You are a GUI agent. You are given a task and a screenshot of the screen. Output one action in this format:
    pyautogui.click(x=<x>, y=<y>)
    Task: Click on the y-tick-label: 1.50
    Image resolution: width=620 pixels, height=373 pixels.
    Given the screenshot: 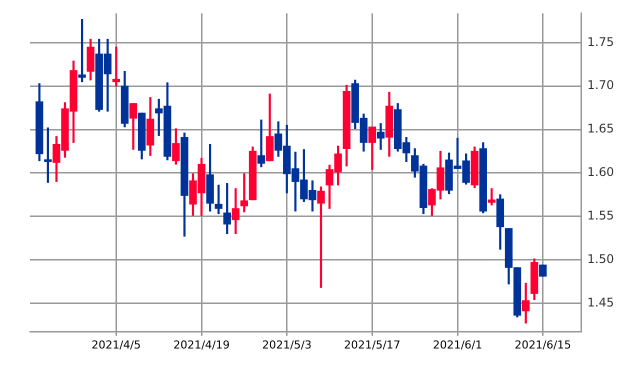 What is the action you would take?
    pyautogui.click(x=600, y=259)
    